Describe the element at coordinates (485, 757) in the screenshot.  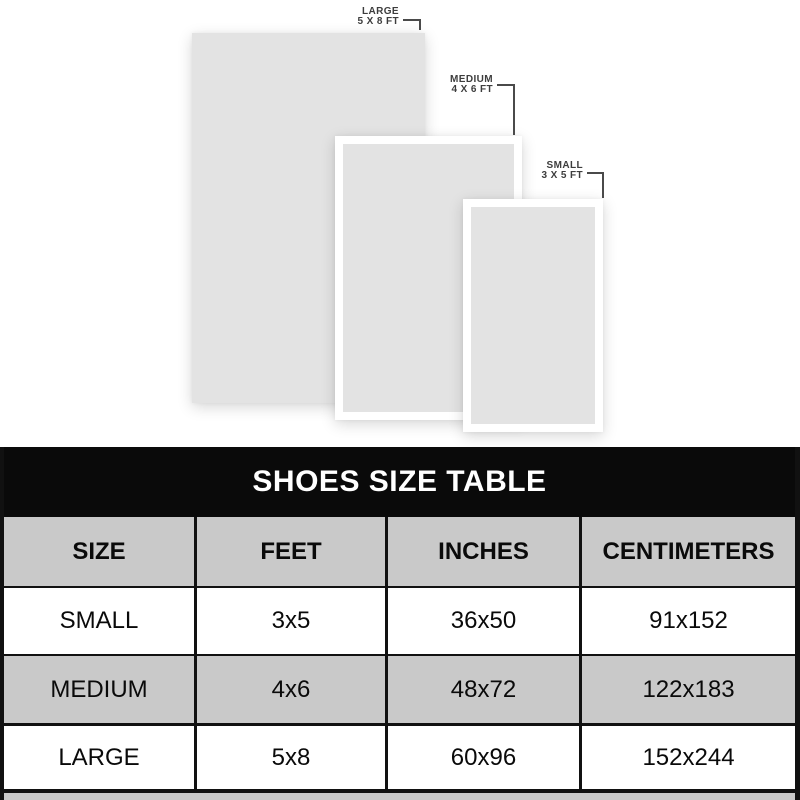
I see `cell-large-inches: 60x96` at that location.